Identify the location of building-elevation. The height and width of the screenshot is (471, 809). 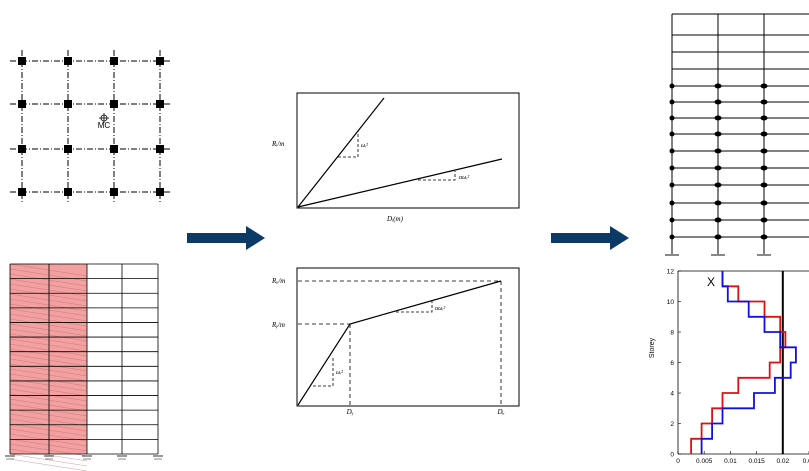
(84, 367).